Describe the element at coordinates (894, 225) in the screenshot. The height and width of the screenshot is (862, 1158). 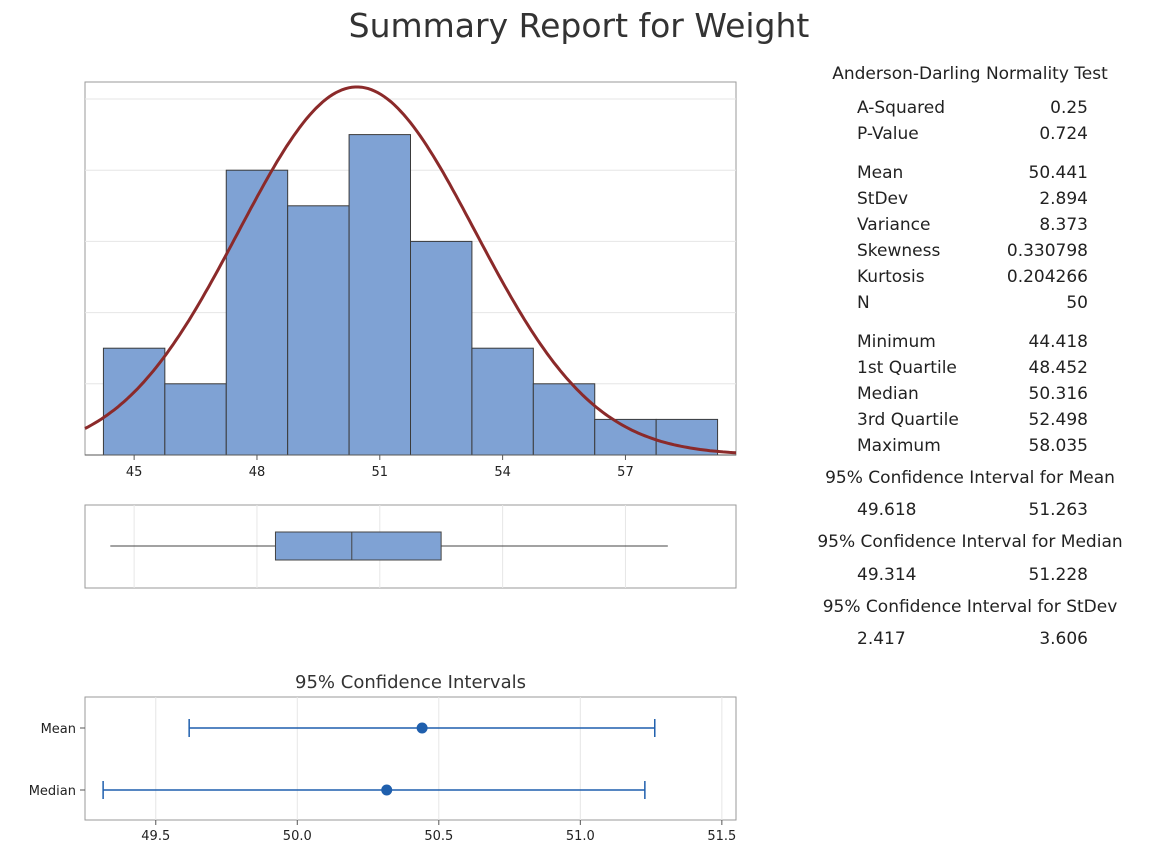
I see `stat-label-variance: Variance` at that location.